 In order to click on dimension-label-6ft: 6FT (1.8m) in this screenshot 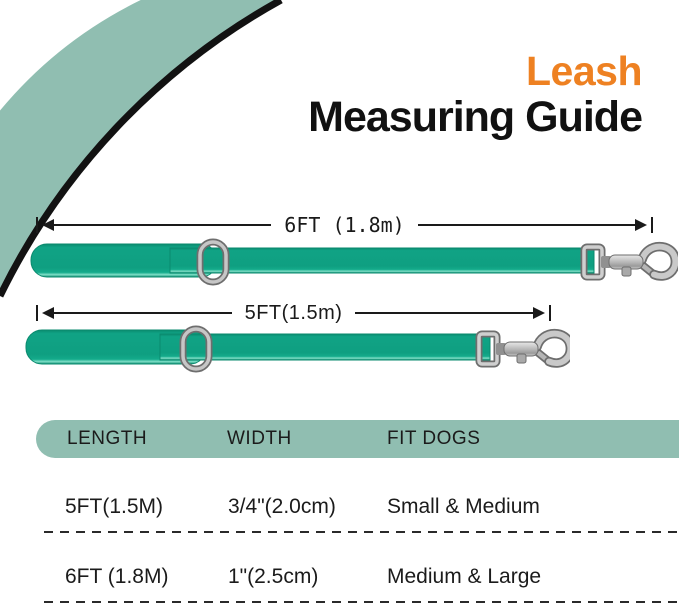, I will do `click(344, 225)`.